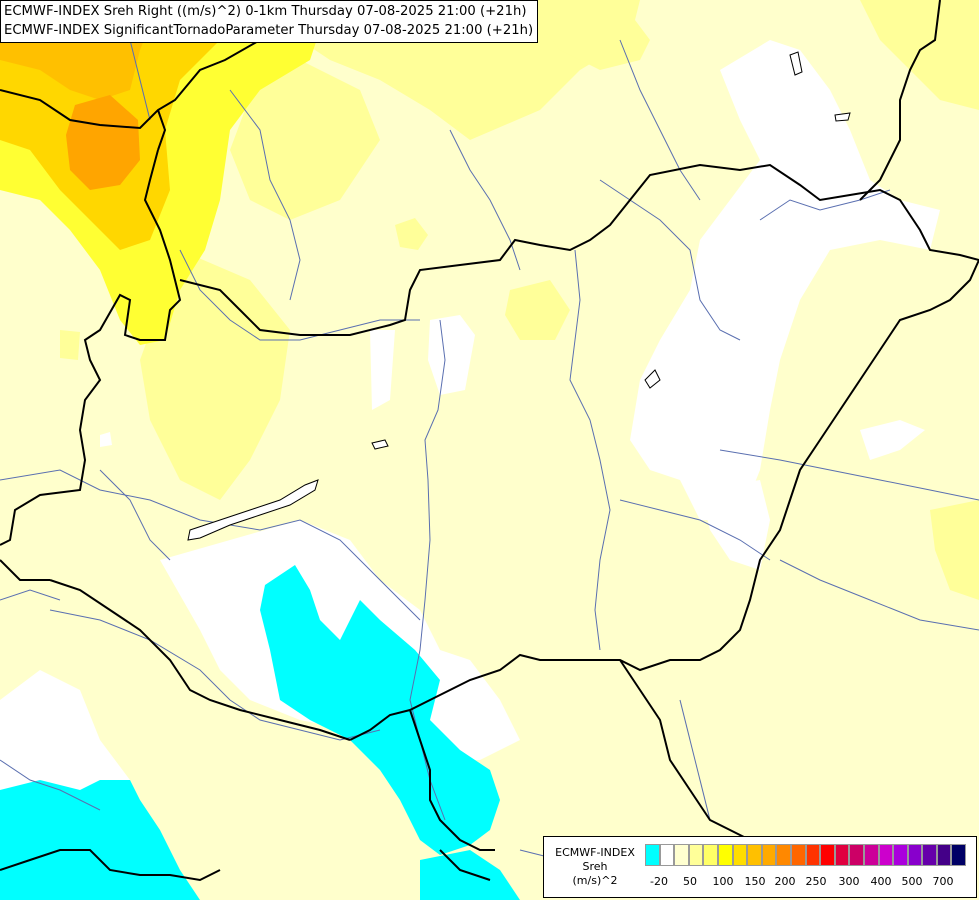 The height and width of the screenshot is (900, 979). Describe the element at coordinates (103, 142) in the screenshot. I see `sreh-250-300-field` at that location.